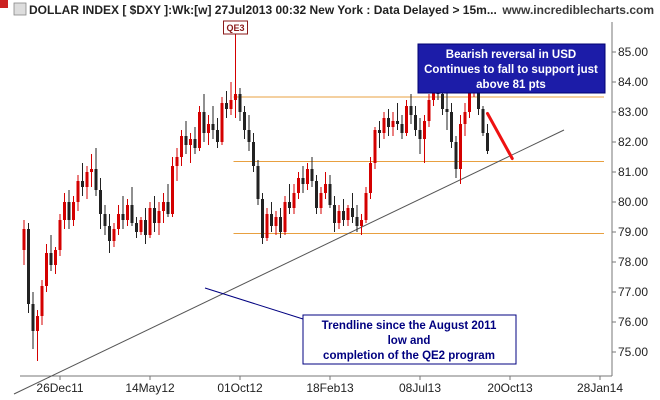  What do you see at coordinates (633, 202) in the screenshot?
I see `y-tick-label: 80.00` at bounding box center [633, 202].